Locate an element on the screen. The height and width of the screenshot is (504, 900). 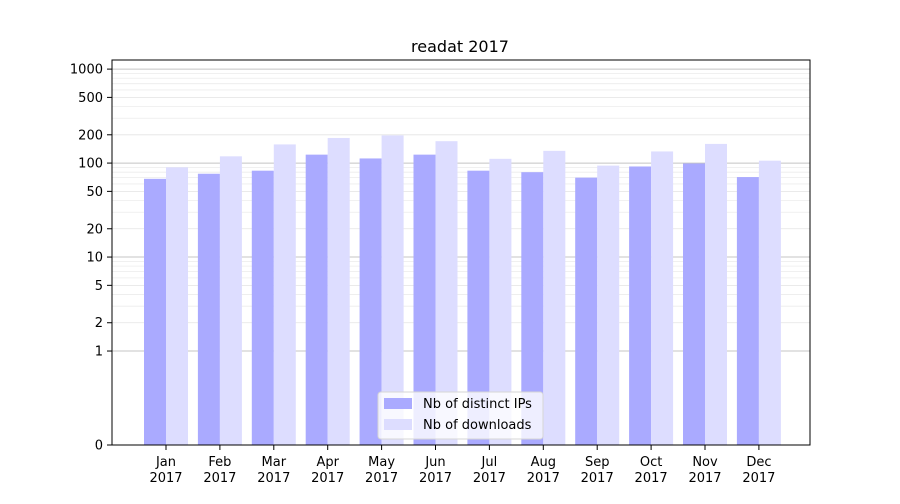
legend: Nb of distinct IPs Nb of downloads is located at coordinates (460, 415).